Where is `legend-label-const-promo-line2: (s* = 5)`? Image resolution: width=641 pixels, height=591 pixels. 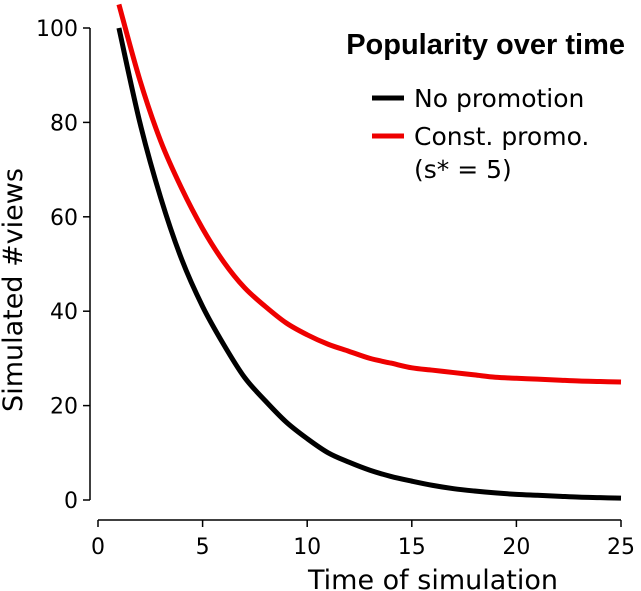
legend-label-const-promo-line2: (s* = 5) is located at coordinates (463, 169).